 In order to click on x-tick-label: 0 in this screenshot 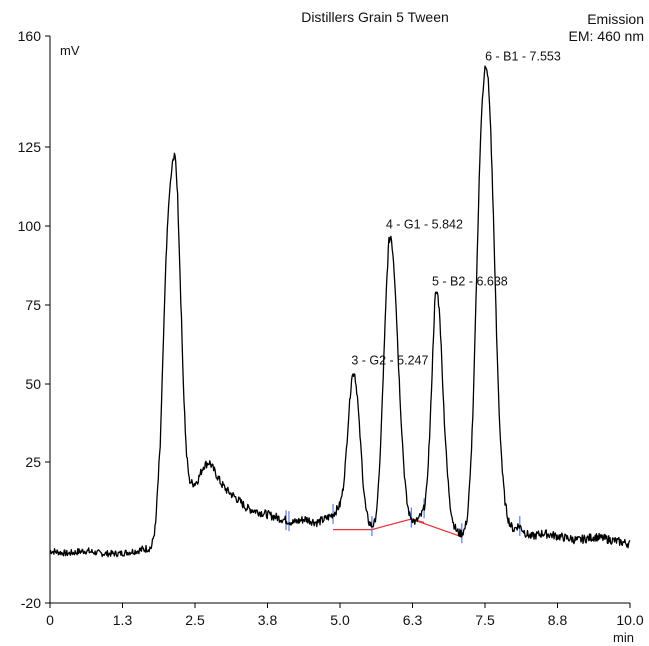, I will do `click(50, 620)`.